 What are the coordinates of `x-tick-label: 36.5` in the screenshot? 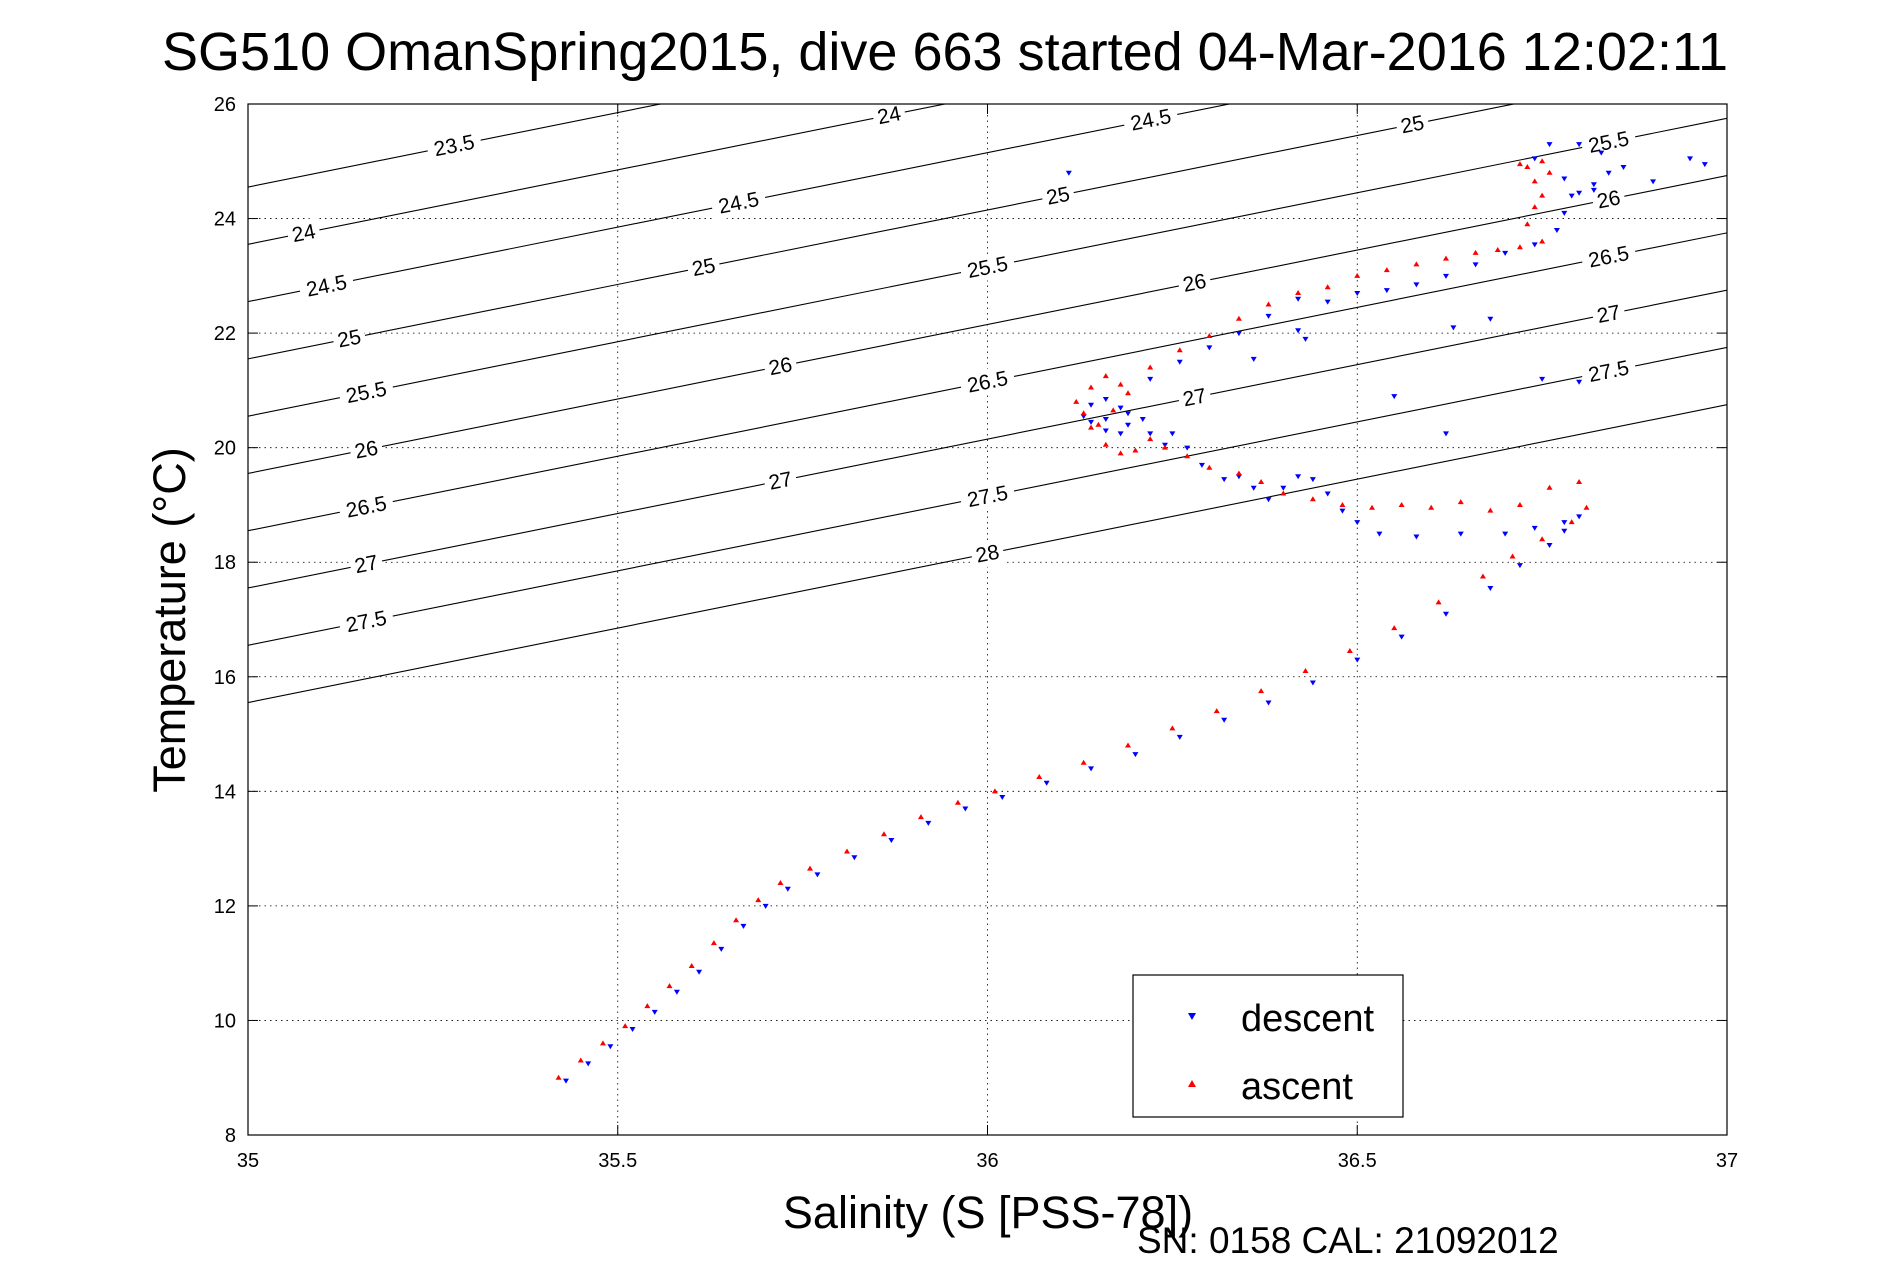 It's located at (1357, 1161).